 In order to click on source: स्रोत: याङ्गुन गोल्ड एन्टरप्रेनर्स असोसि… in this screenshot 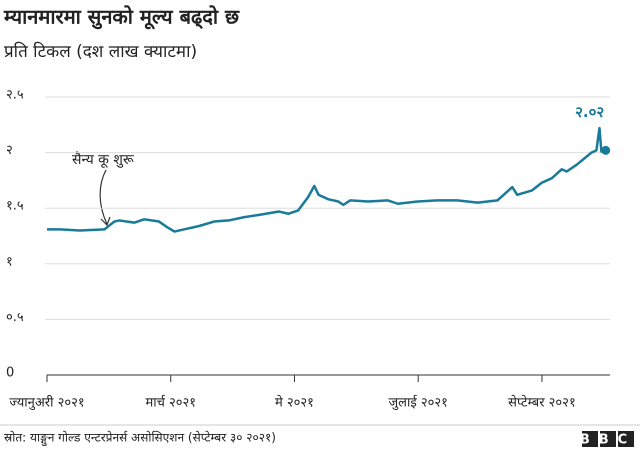, I will do `click(140, 439)`.